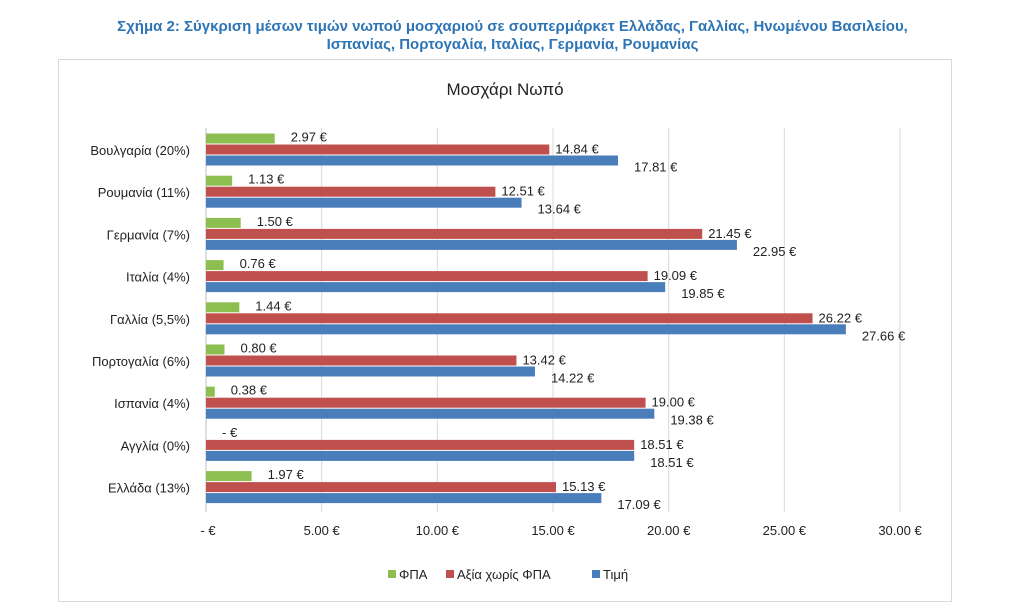  Describe the element at coordinates (553, 530) in the screenshot. I see `x-tick-label: 15.00 €` at that location.